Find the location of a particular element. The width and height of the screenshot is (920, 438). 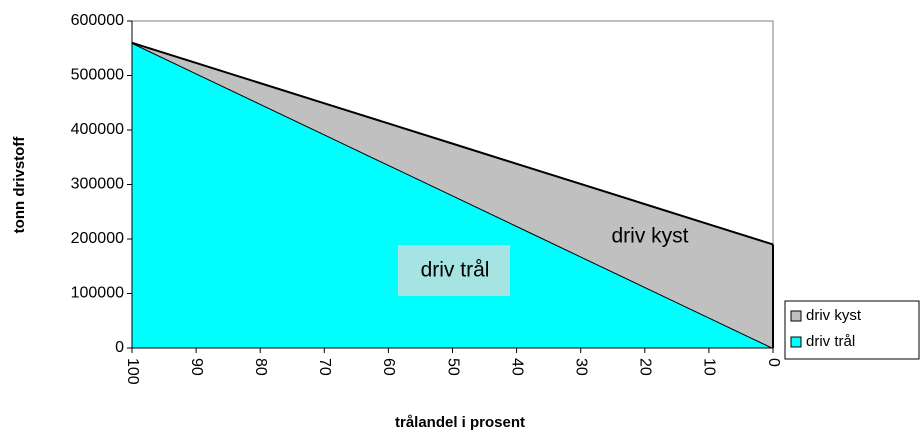

x-tick-label: 40 is located at coordinates (516, 367).